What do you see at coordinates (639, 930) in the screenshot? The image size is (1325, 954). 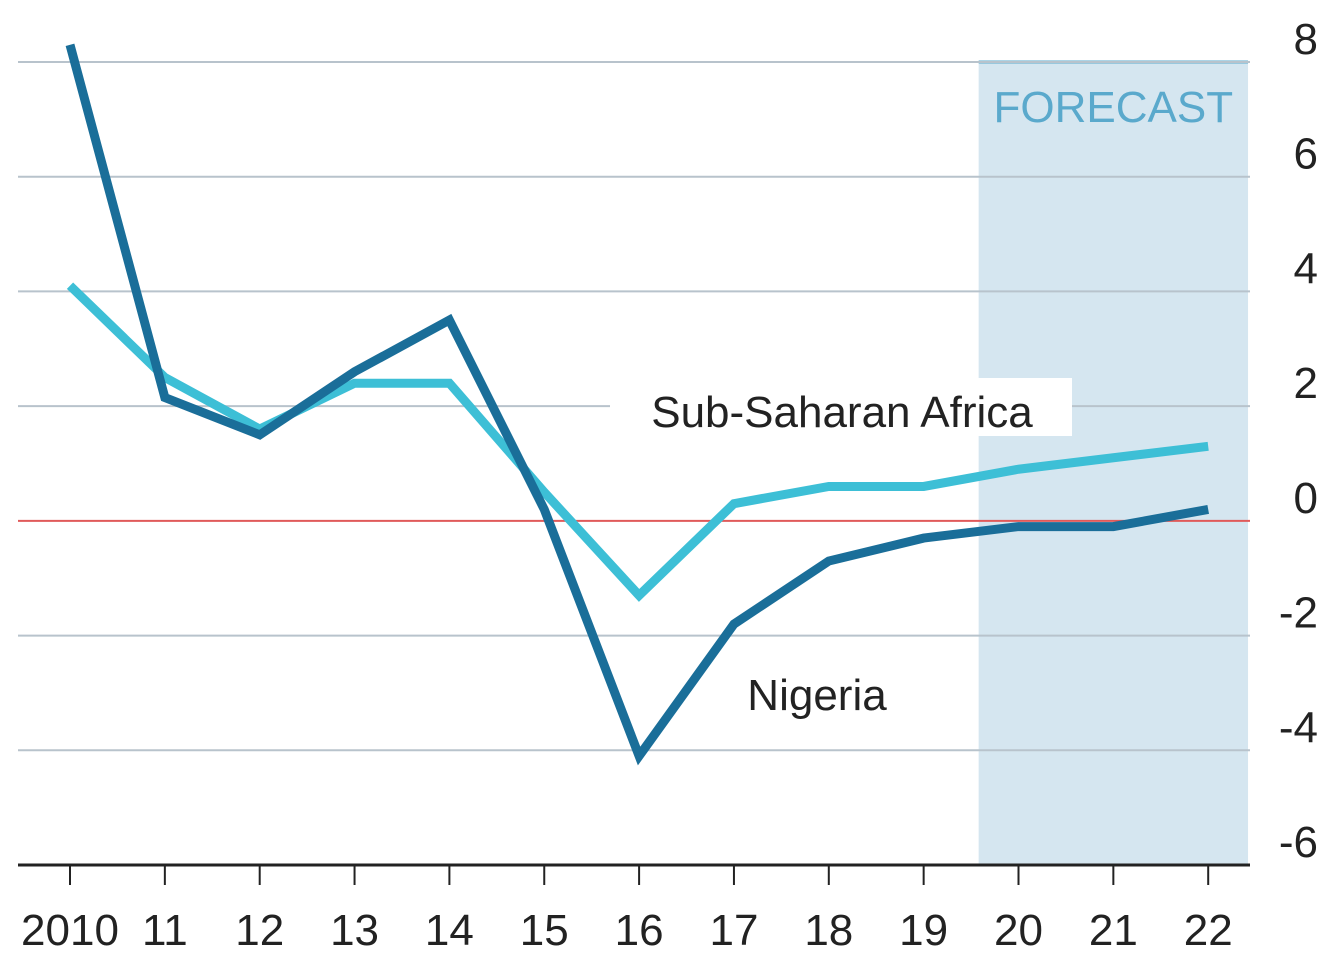 I see `x-tick-label: 16` at bounding box center [639, 930].